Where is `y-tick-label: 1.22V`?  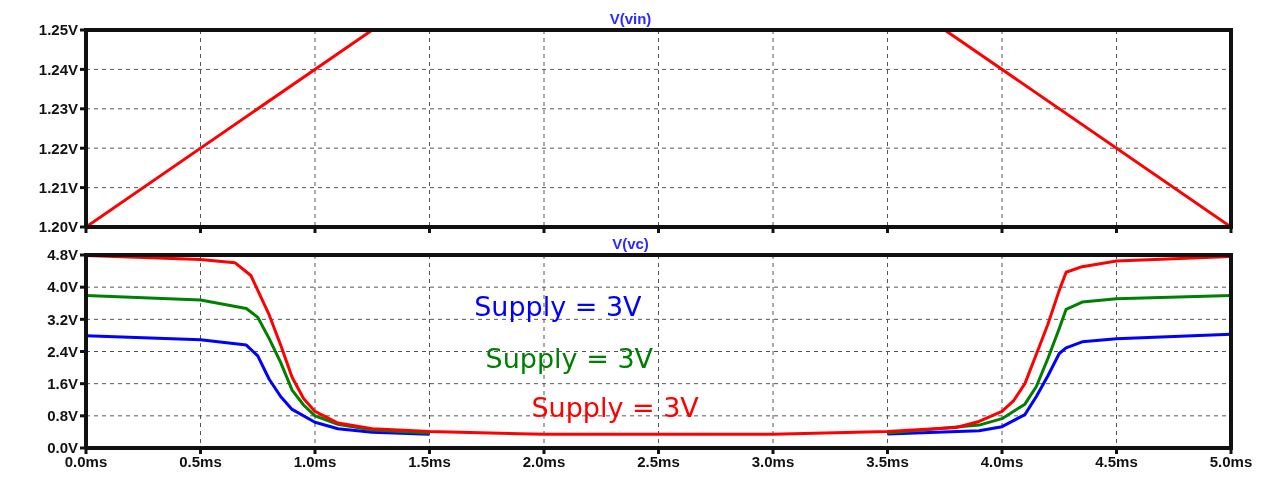 y-tick-label: 1.22V is located at coordinates (58, 148).